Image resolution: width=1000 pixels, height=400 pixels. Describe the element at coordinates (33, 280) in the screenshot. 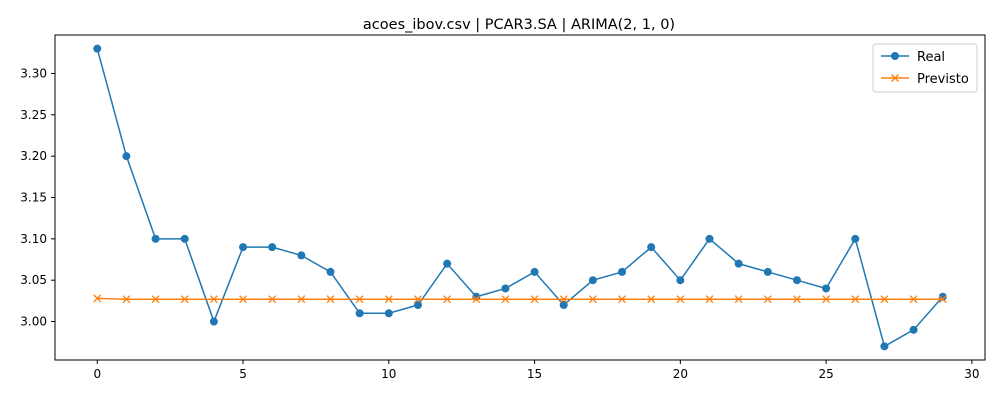

I see `y-tick-label: 3.05` at that location.